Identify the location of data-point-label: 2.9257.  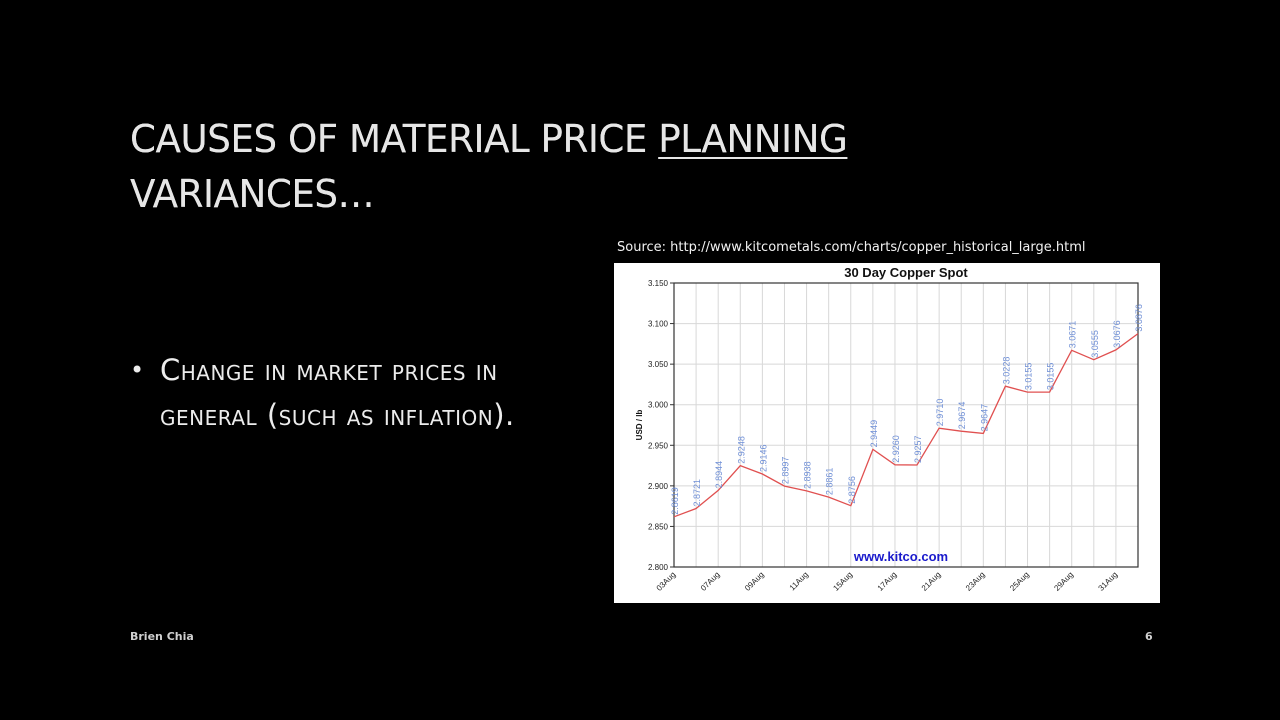
(918, 449).